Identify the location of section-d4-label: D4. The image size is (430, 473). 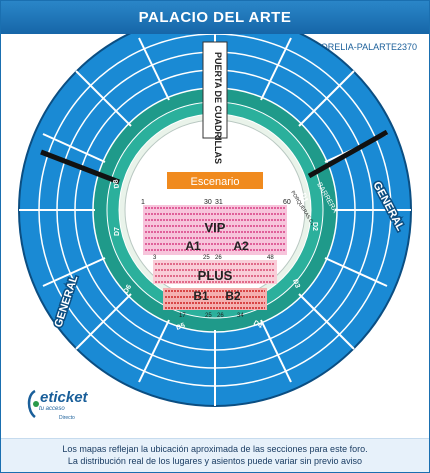
(257, 325).